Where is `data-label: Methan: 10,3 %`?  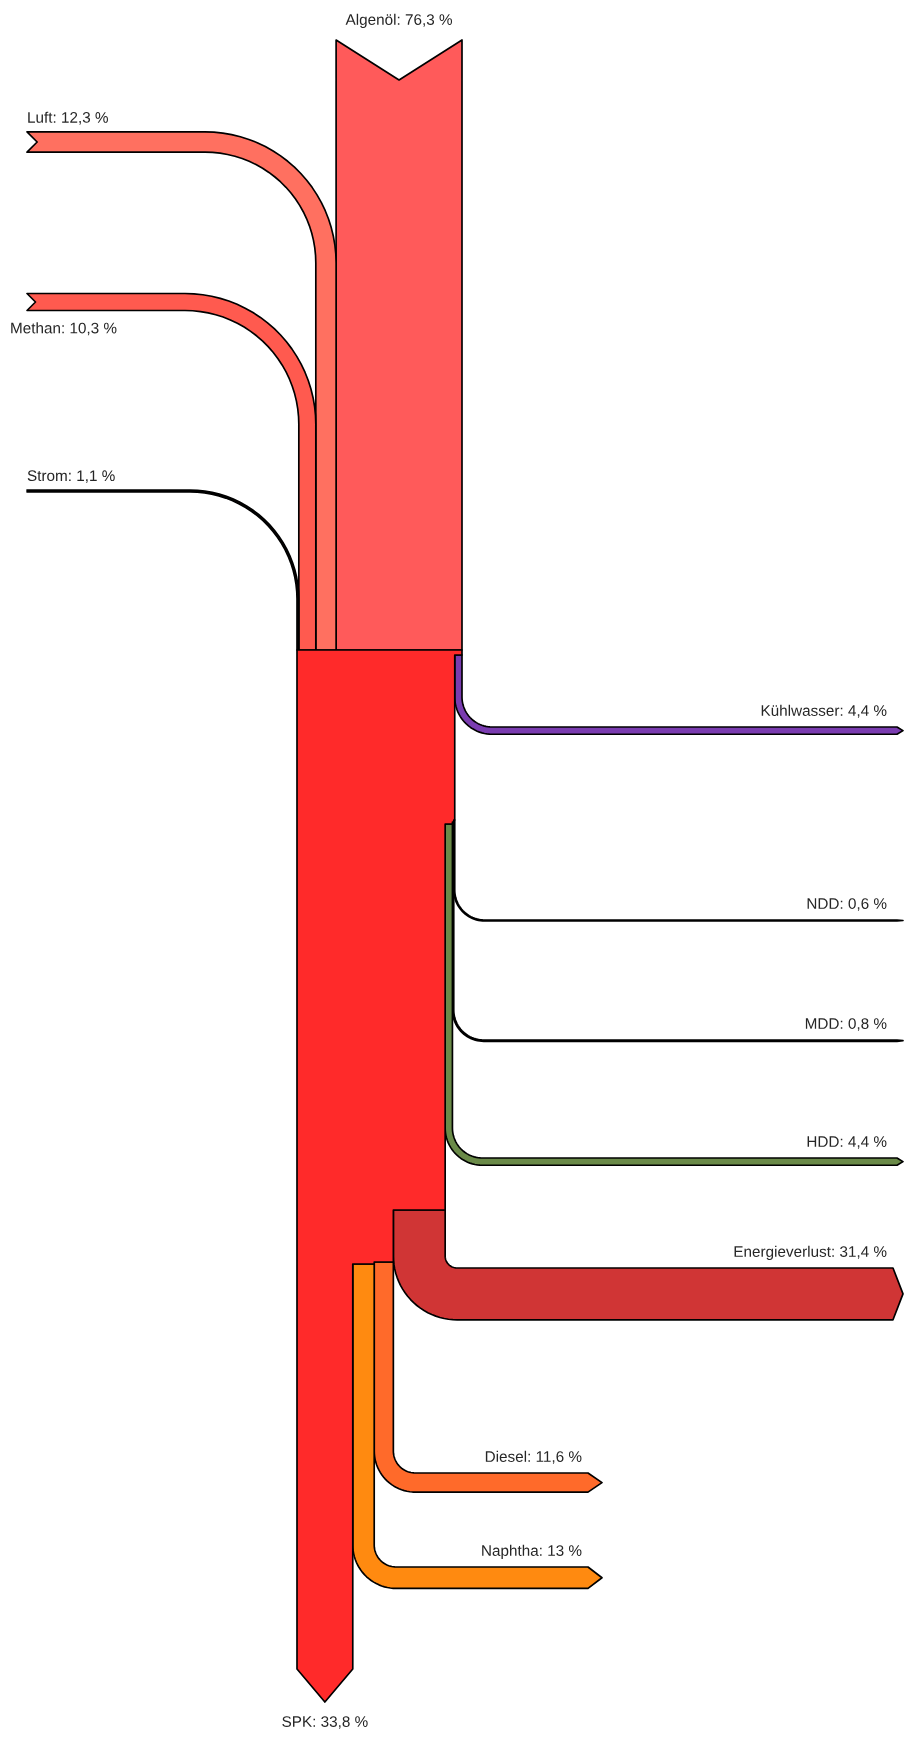
data-label: Methan: 10,3 % is located at coordinates (64, 329).